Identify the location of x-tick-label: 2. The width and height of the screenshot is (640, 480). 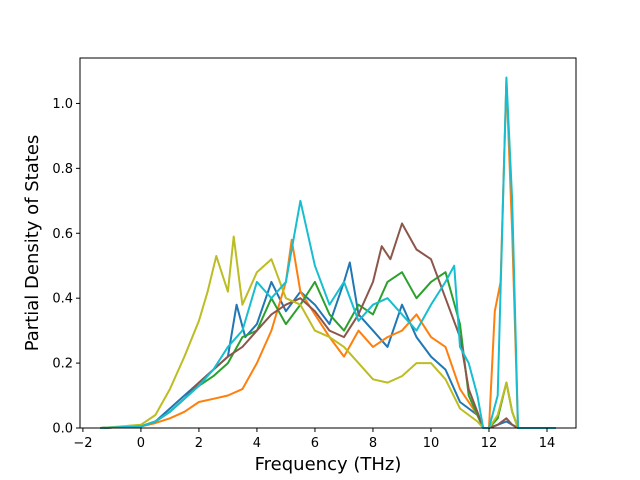
(199, 443).